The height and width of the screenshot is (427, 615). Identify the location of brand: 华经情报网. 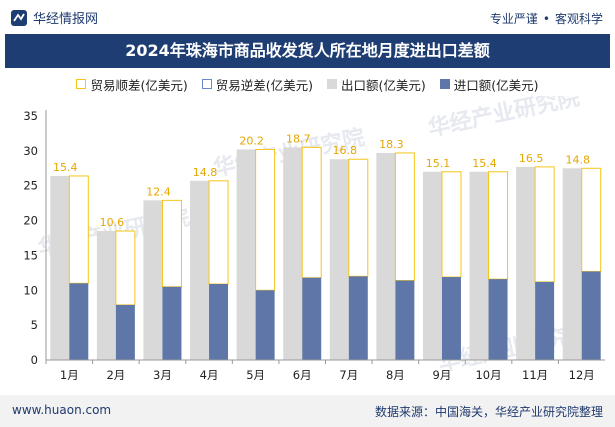
(54, 17).